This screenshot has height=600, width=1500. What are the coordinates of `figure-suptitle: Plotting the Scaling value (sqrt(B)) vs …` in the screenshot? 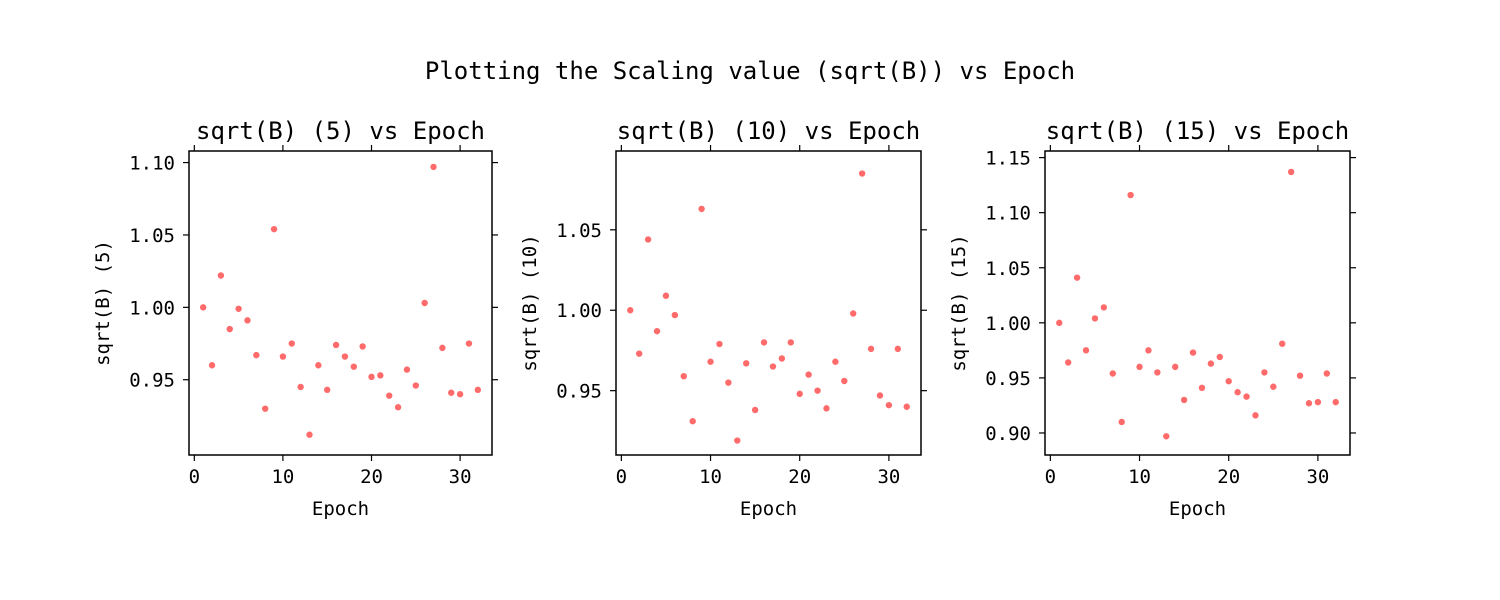 It's located at (750, 71).